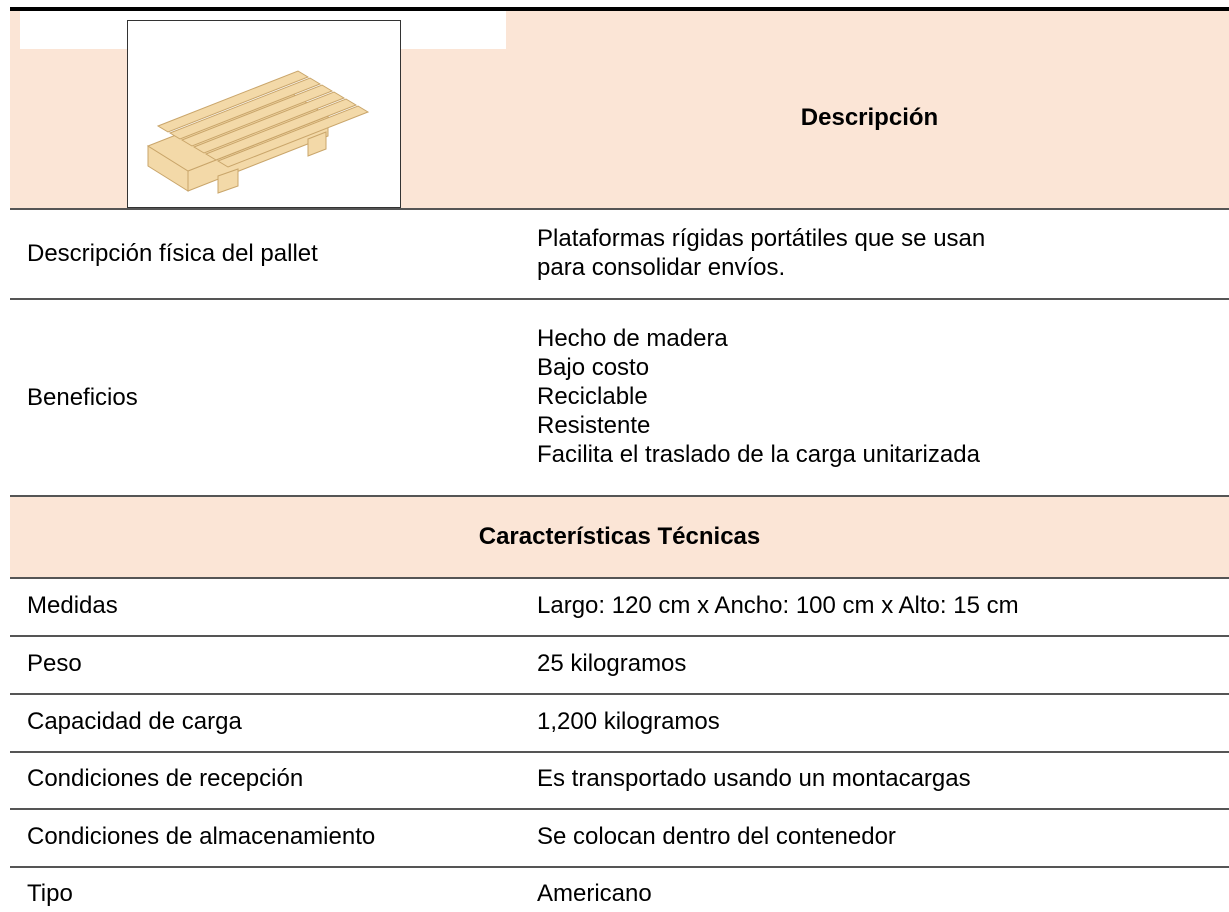 The width and height of the screenshot is (1229, 912). I want to click on row-label: Beneficios, so click(82, 397).